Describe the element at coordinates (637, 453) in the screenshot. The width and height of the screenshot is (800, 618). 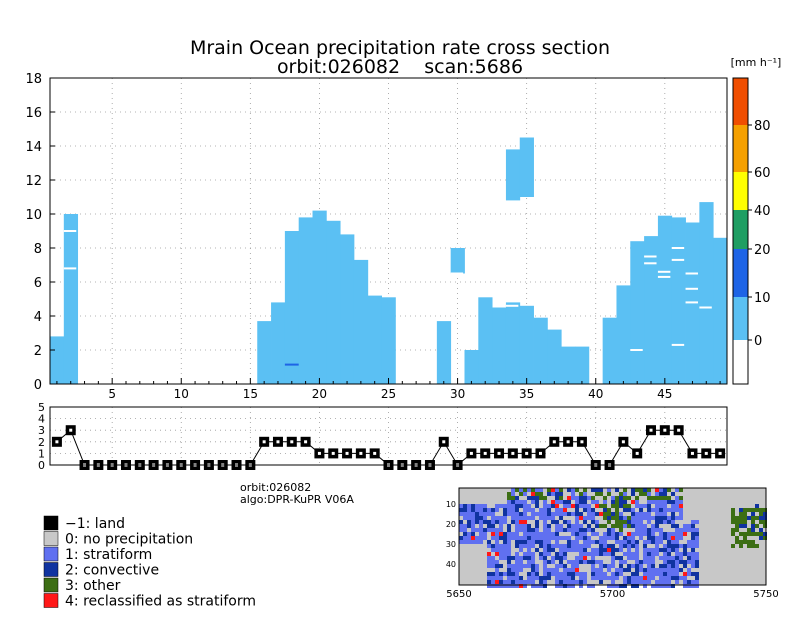
I see `type-marker-center` at that location.